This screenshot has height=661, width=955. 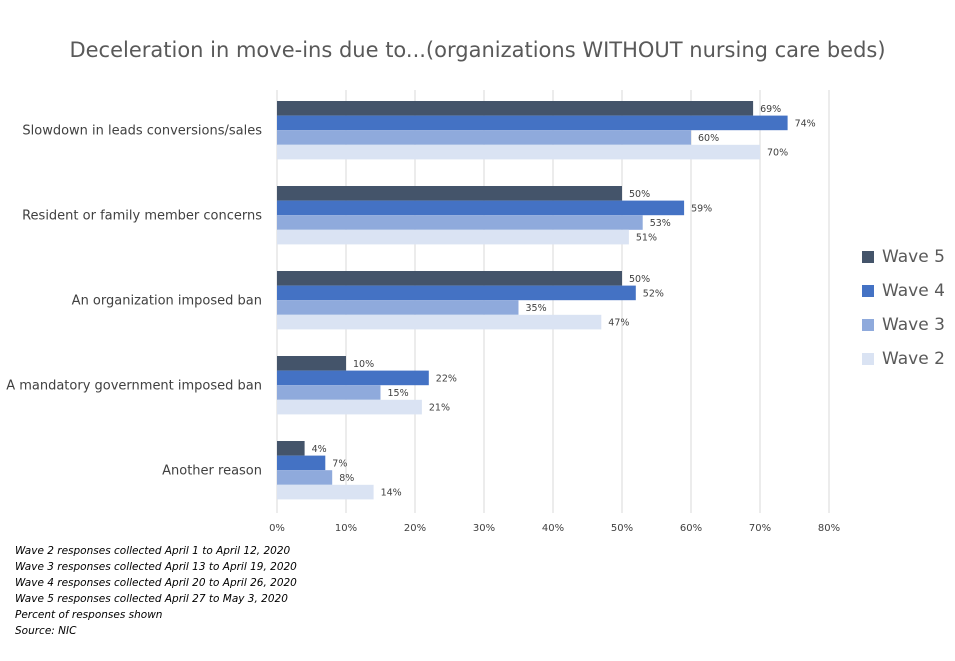 What do you see at coordinates (415, 528) in the screenshot?
I see `x-tick-label: 20%` at bounding box center [415, 528].